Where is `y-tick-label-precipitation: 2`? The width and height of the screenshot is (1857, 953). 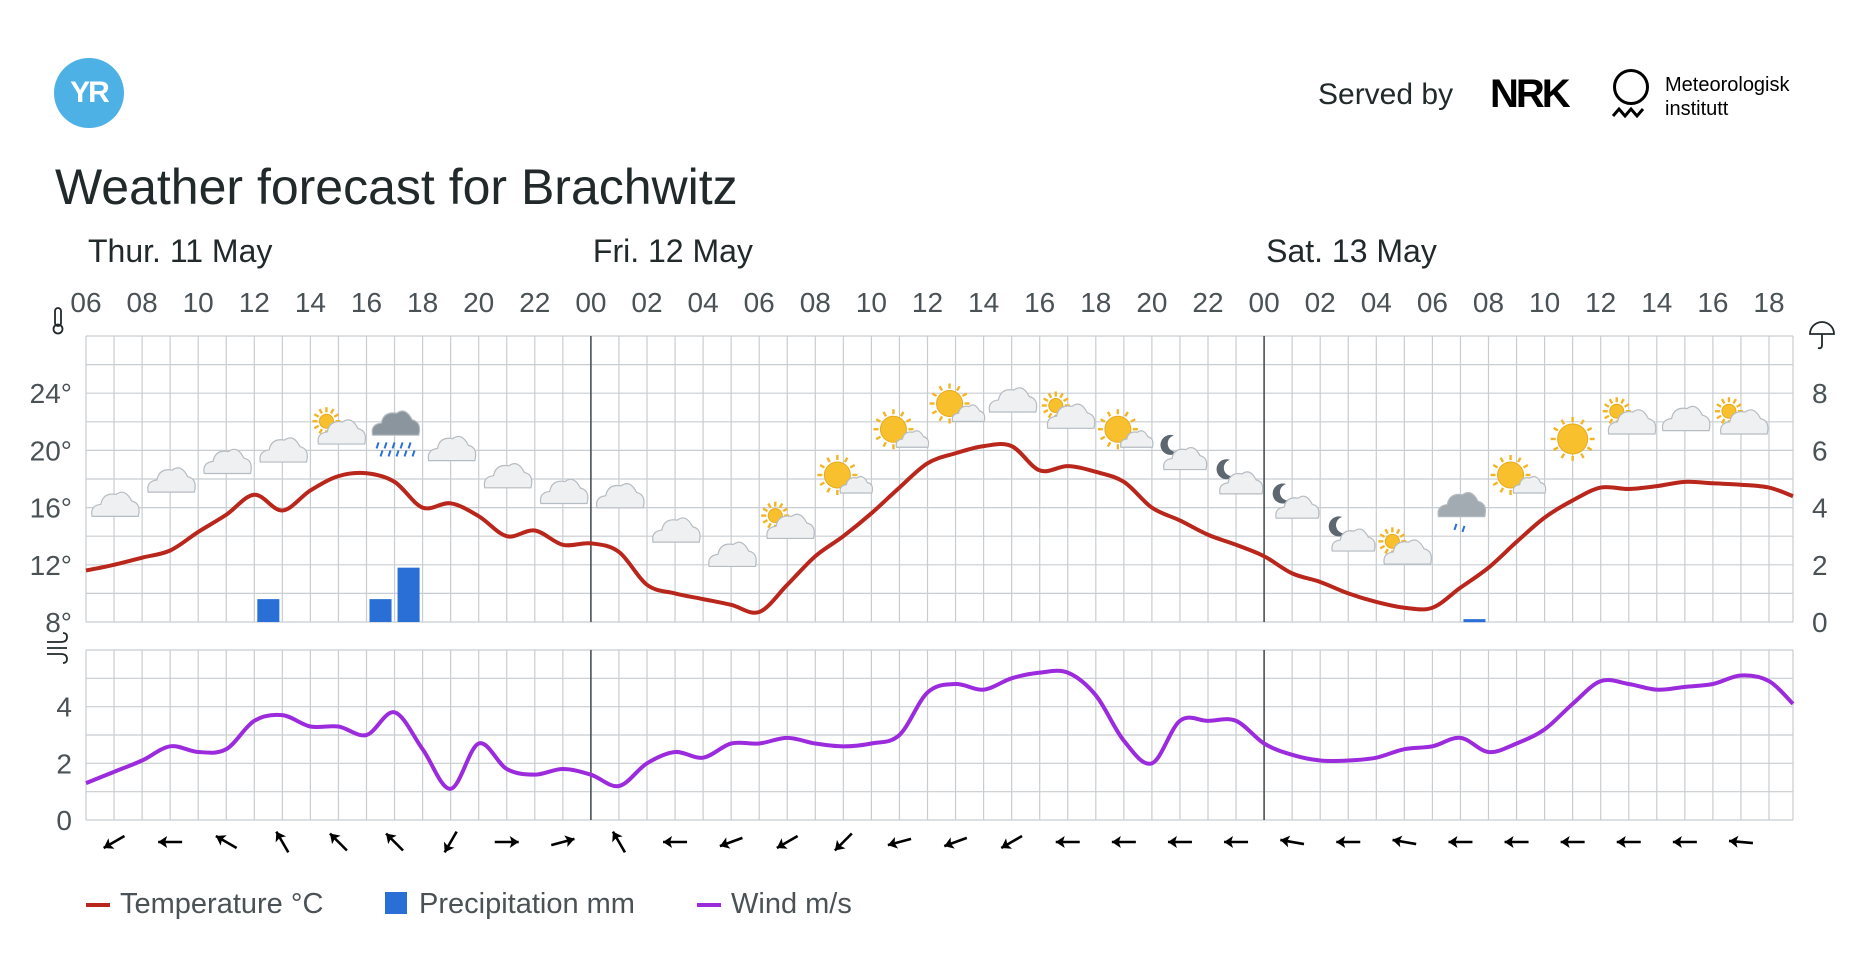 y-tick-label-precipitation: 2 is located at coordinates (1820, 565).